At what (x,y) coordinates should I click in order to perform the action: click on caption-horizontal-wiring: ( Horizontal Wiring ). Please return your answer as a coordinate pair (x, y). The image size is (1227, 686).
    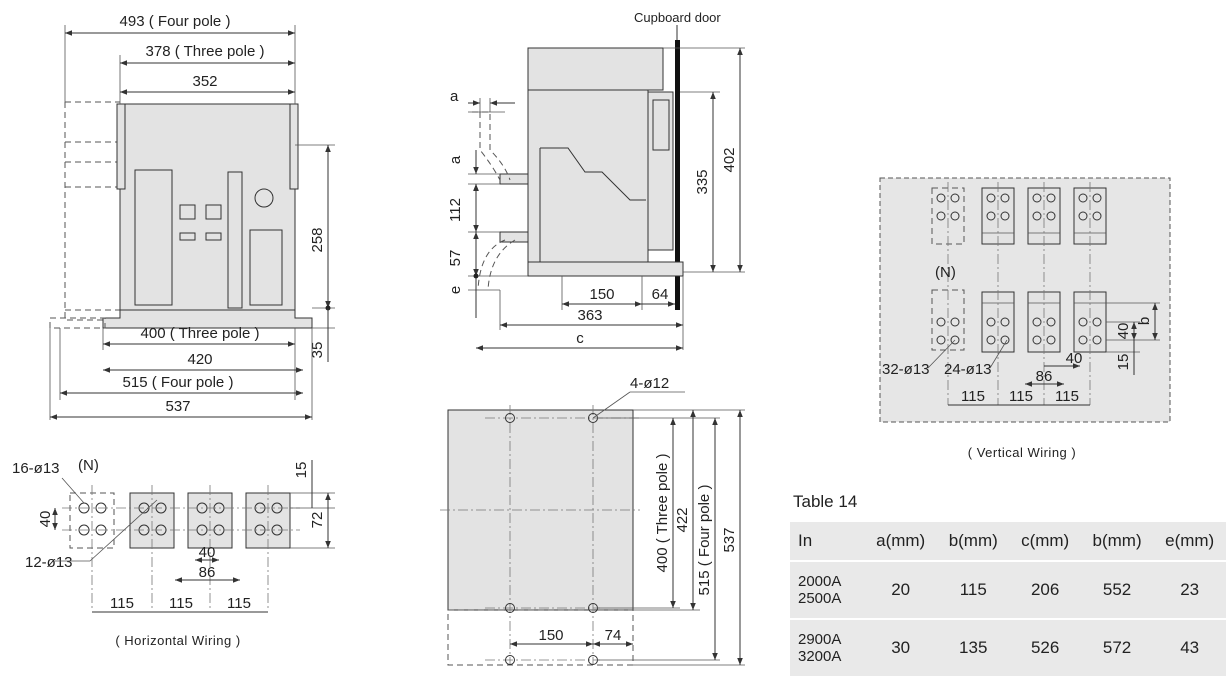
    Looking at the image, I should click on (177, 640).